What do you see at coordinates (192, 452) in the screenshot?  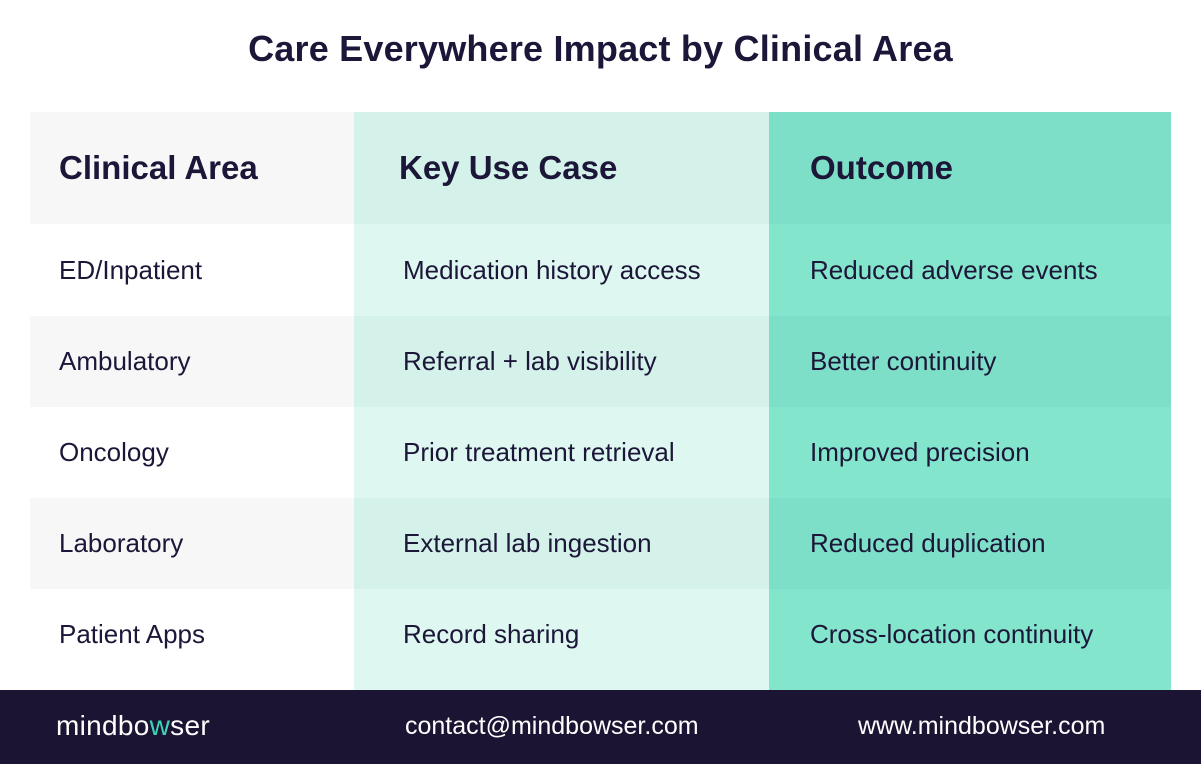 I see `cell-clinical-area: Oncology` at bounding box center [192, 452].